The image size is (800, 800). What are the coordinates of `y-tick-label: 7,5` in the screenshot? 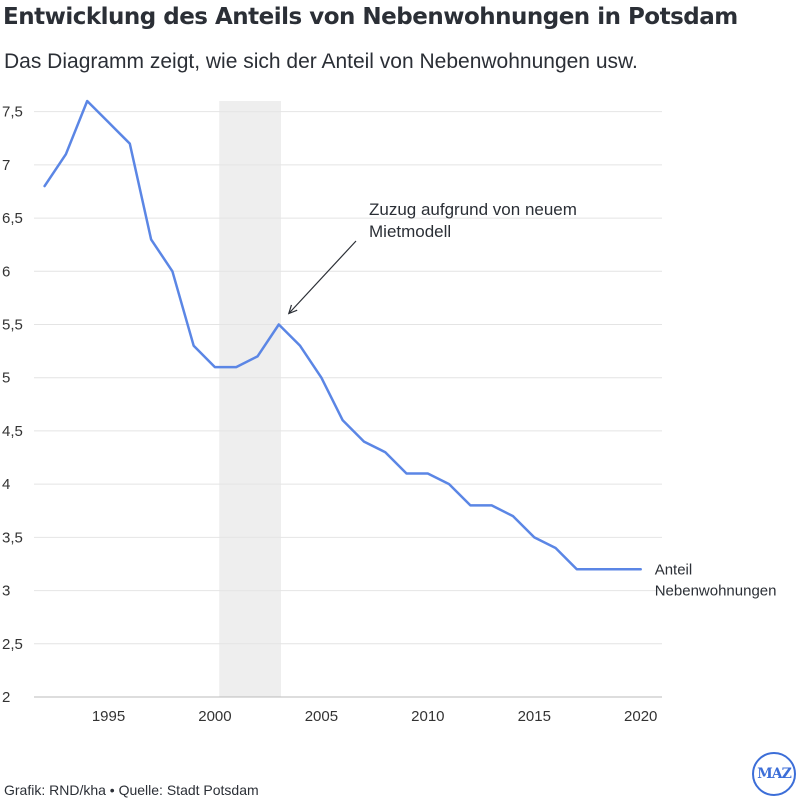 It's located at (12, 112).